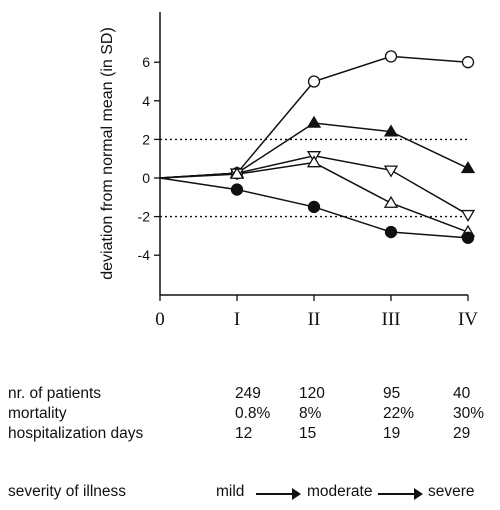 This screenshot has height=510, width=500. I want to click on y-axis-label: deviation from normal mean (in SD), so click(107, 153).